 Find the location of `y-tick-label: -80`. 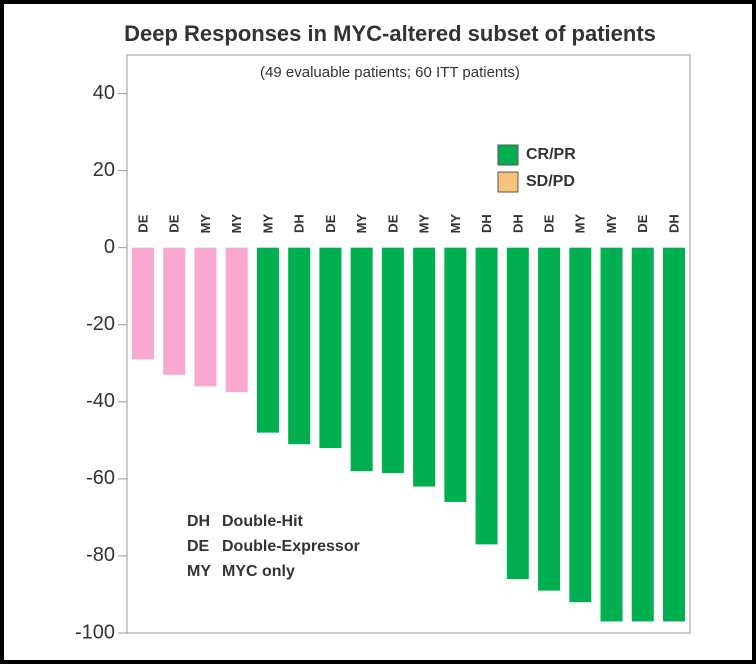

y-tick-label: -80 is located at coordinates (100, 555).